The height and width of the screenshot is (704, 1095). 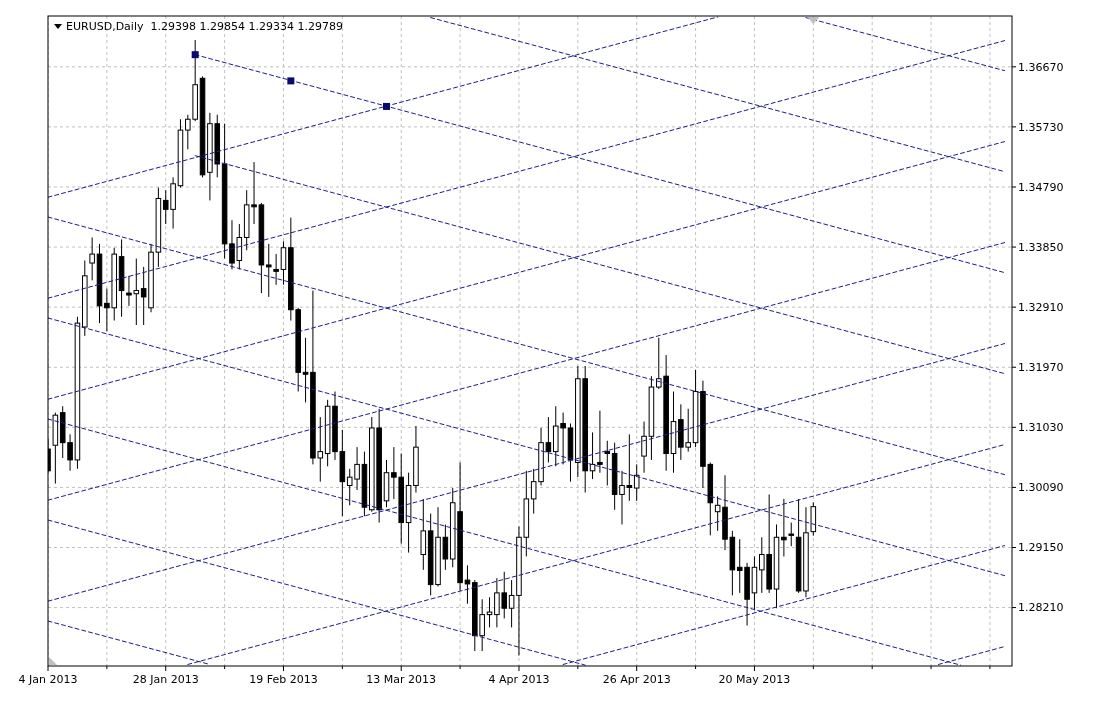 What do you see at coordinates (1041, 67) in the screenshot?
I see `y-tick-label: 1.36670` at bounding box center [1041, 67].